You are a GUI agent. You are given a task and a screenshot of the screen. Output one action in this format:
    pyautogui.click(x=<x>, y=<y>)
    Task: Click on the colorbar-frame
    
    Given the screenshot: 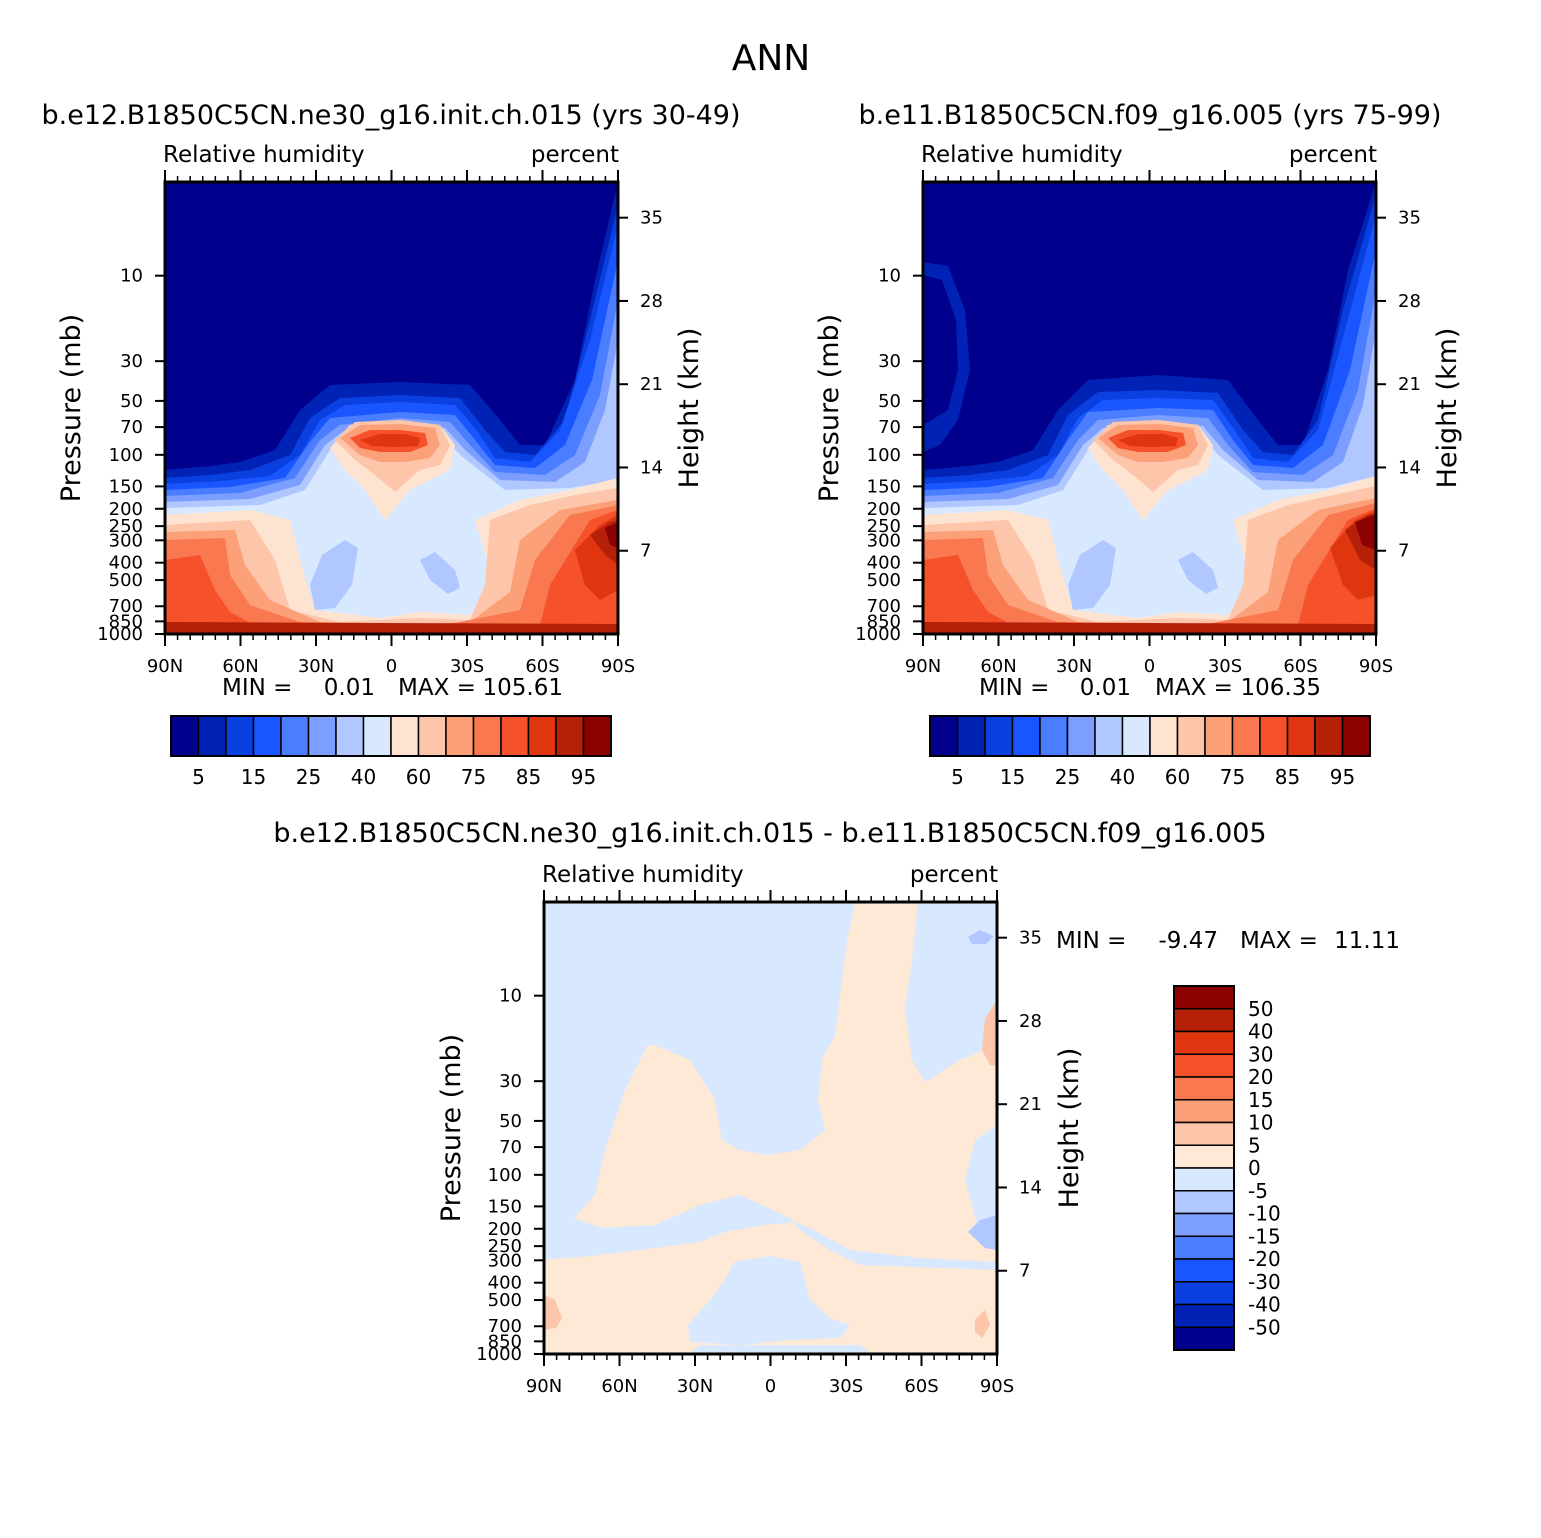 What is the action you would take?
    pyautogui.click(x=391, y=736)
    